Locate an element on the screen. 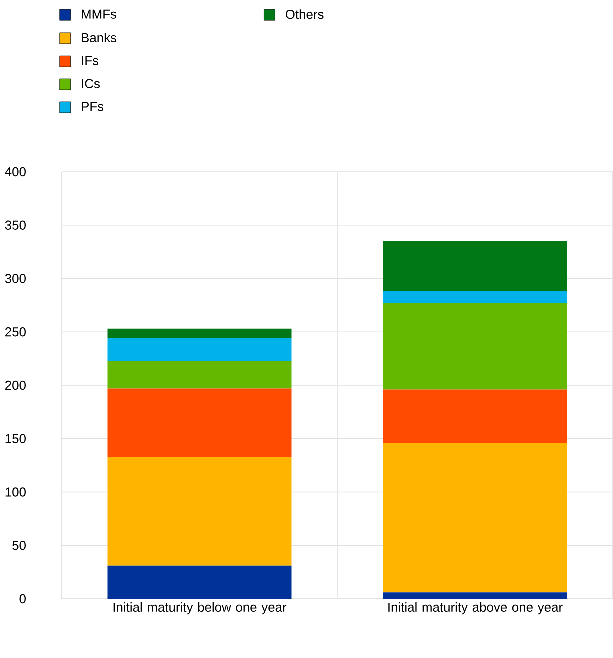  y-tick-label: 150 is located at coordinates (16, 439).